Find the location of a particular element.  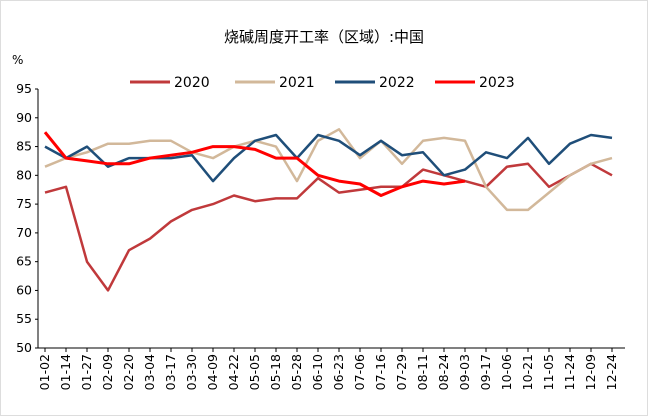

x-tick-label: 10-21 is located at coordinates (527, 372).